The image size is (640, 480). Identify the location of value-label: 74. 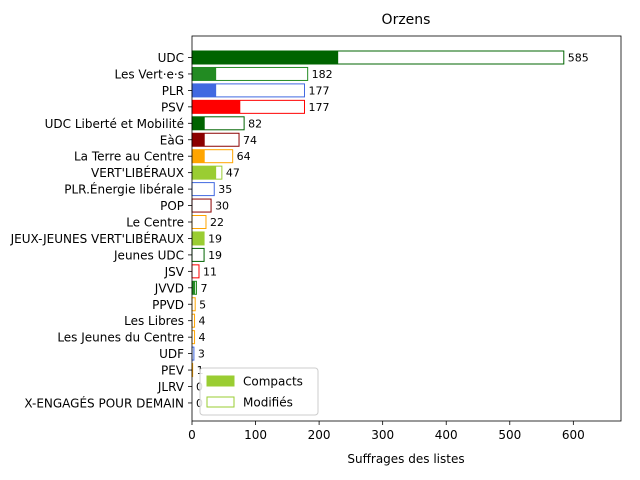
(250, 140).